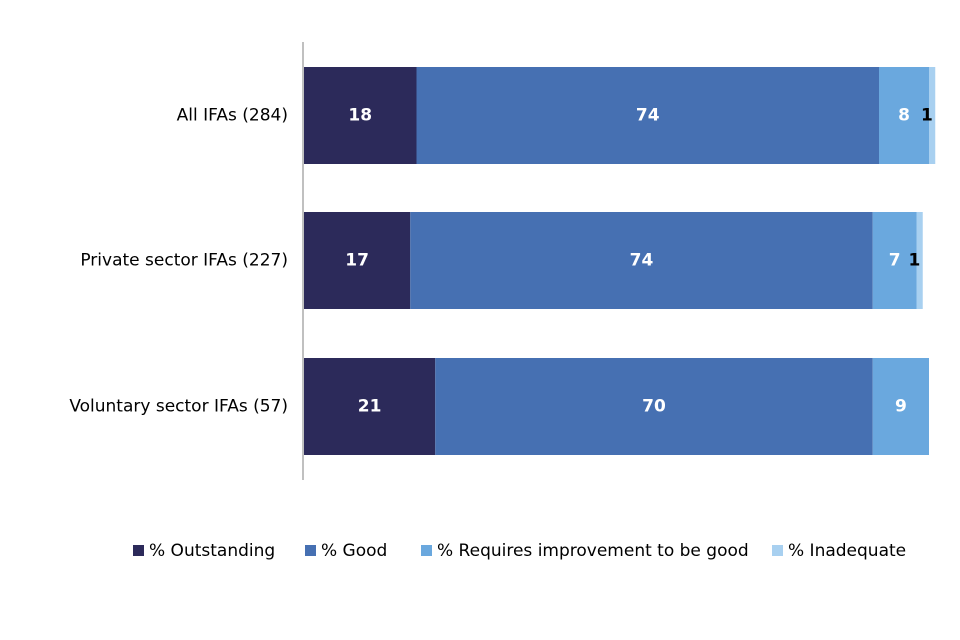 This screenshot has height=640, width=960. I want to click on value-label-good-0: 74, so click(648, 116).